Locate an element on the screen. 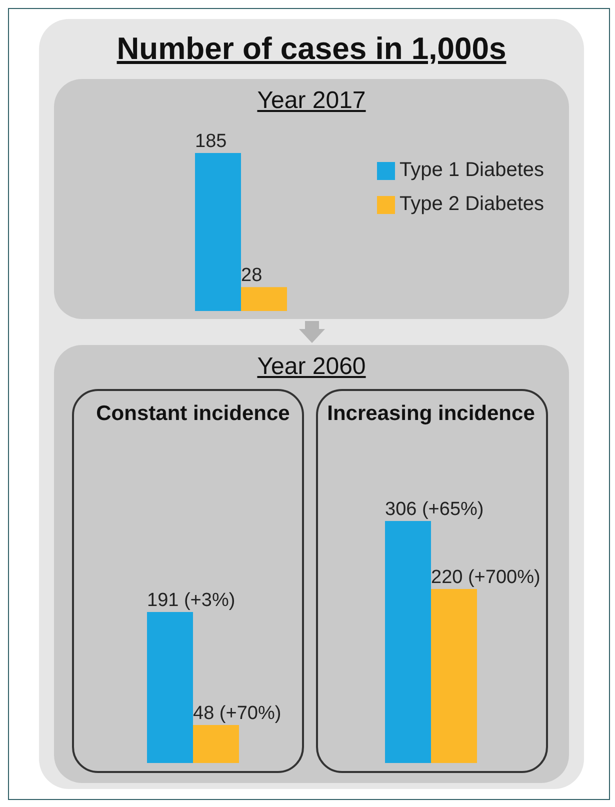 The width and height of the screenshot is (615, 807). data-label: 48 (+70%) is located at coordinates (237, 713).